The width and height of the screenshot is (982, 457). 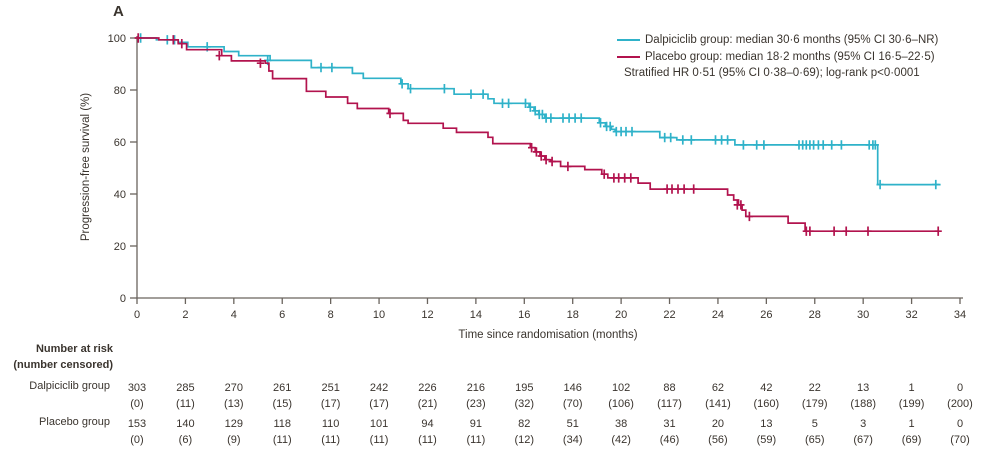 What do you see at coordinates (379, 315) in the screenshot?
I see `x-tick-label: 10` at bounding box center [379, 315].